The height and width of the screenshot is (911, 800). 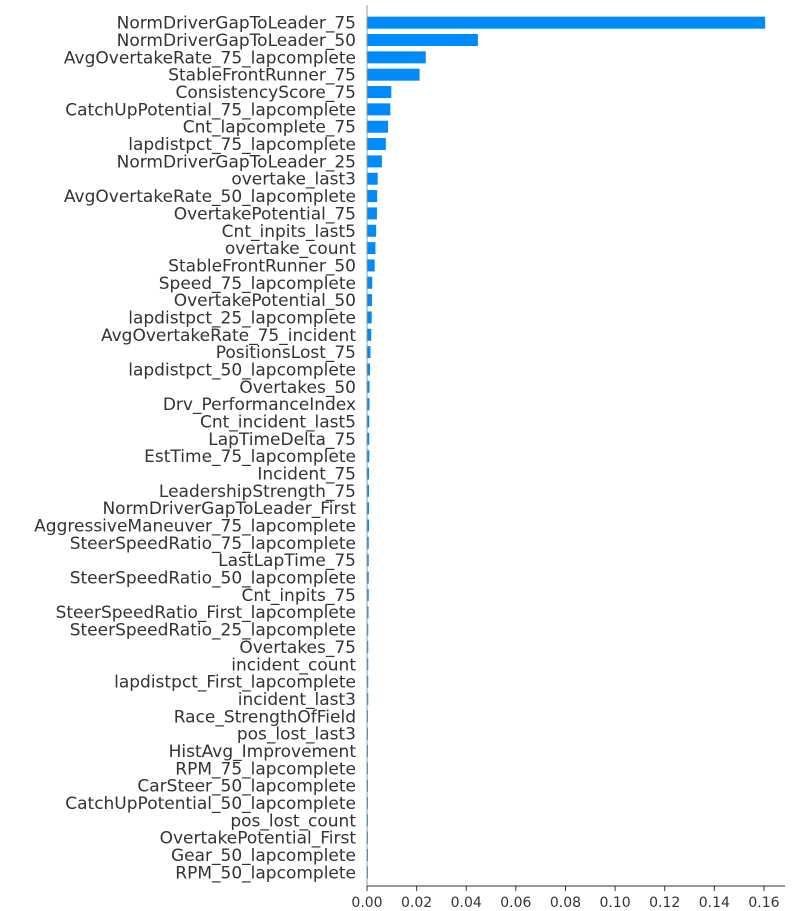 I want to click on bar-NormDriverGapToLeader_First, so click(x=368, y=508).